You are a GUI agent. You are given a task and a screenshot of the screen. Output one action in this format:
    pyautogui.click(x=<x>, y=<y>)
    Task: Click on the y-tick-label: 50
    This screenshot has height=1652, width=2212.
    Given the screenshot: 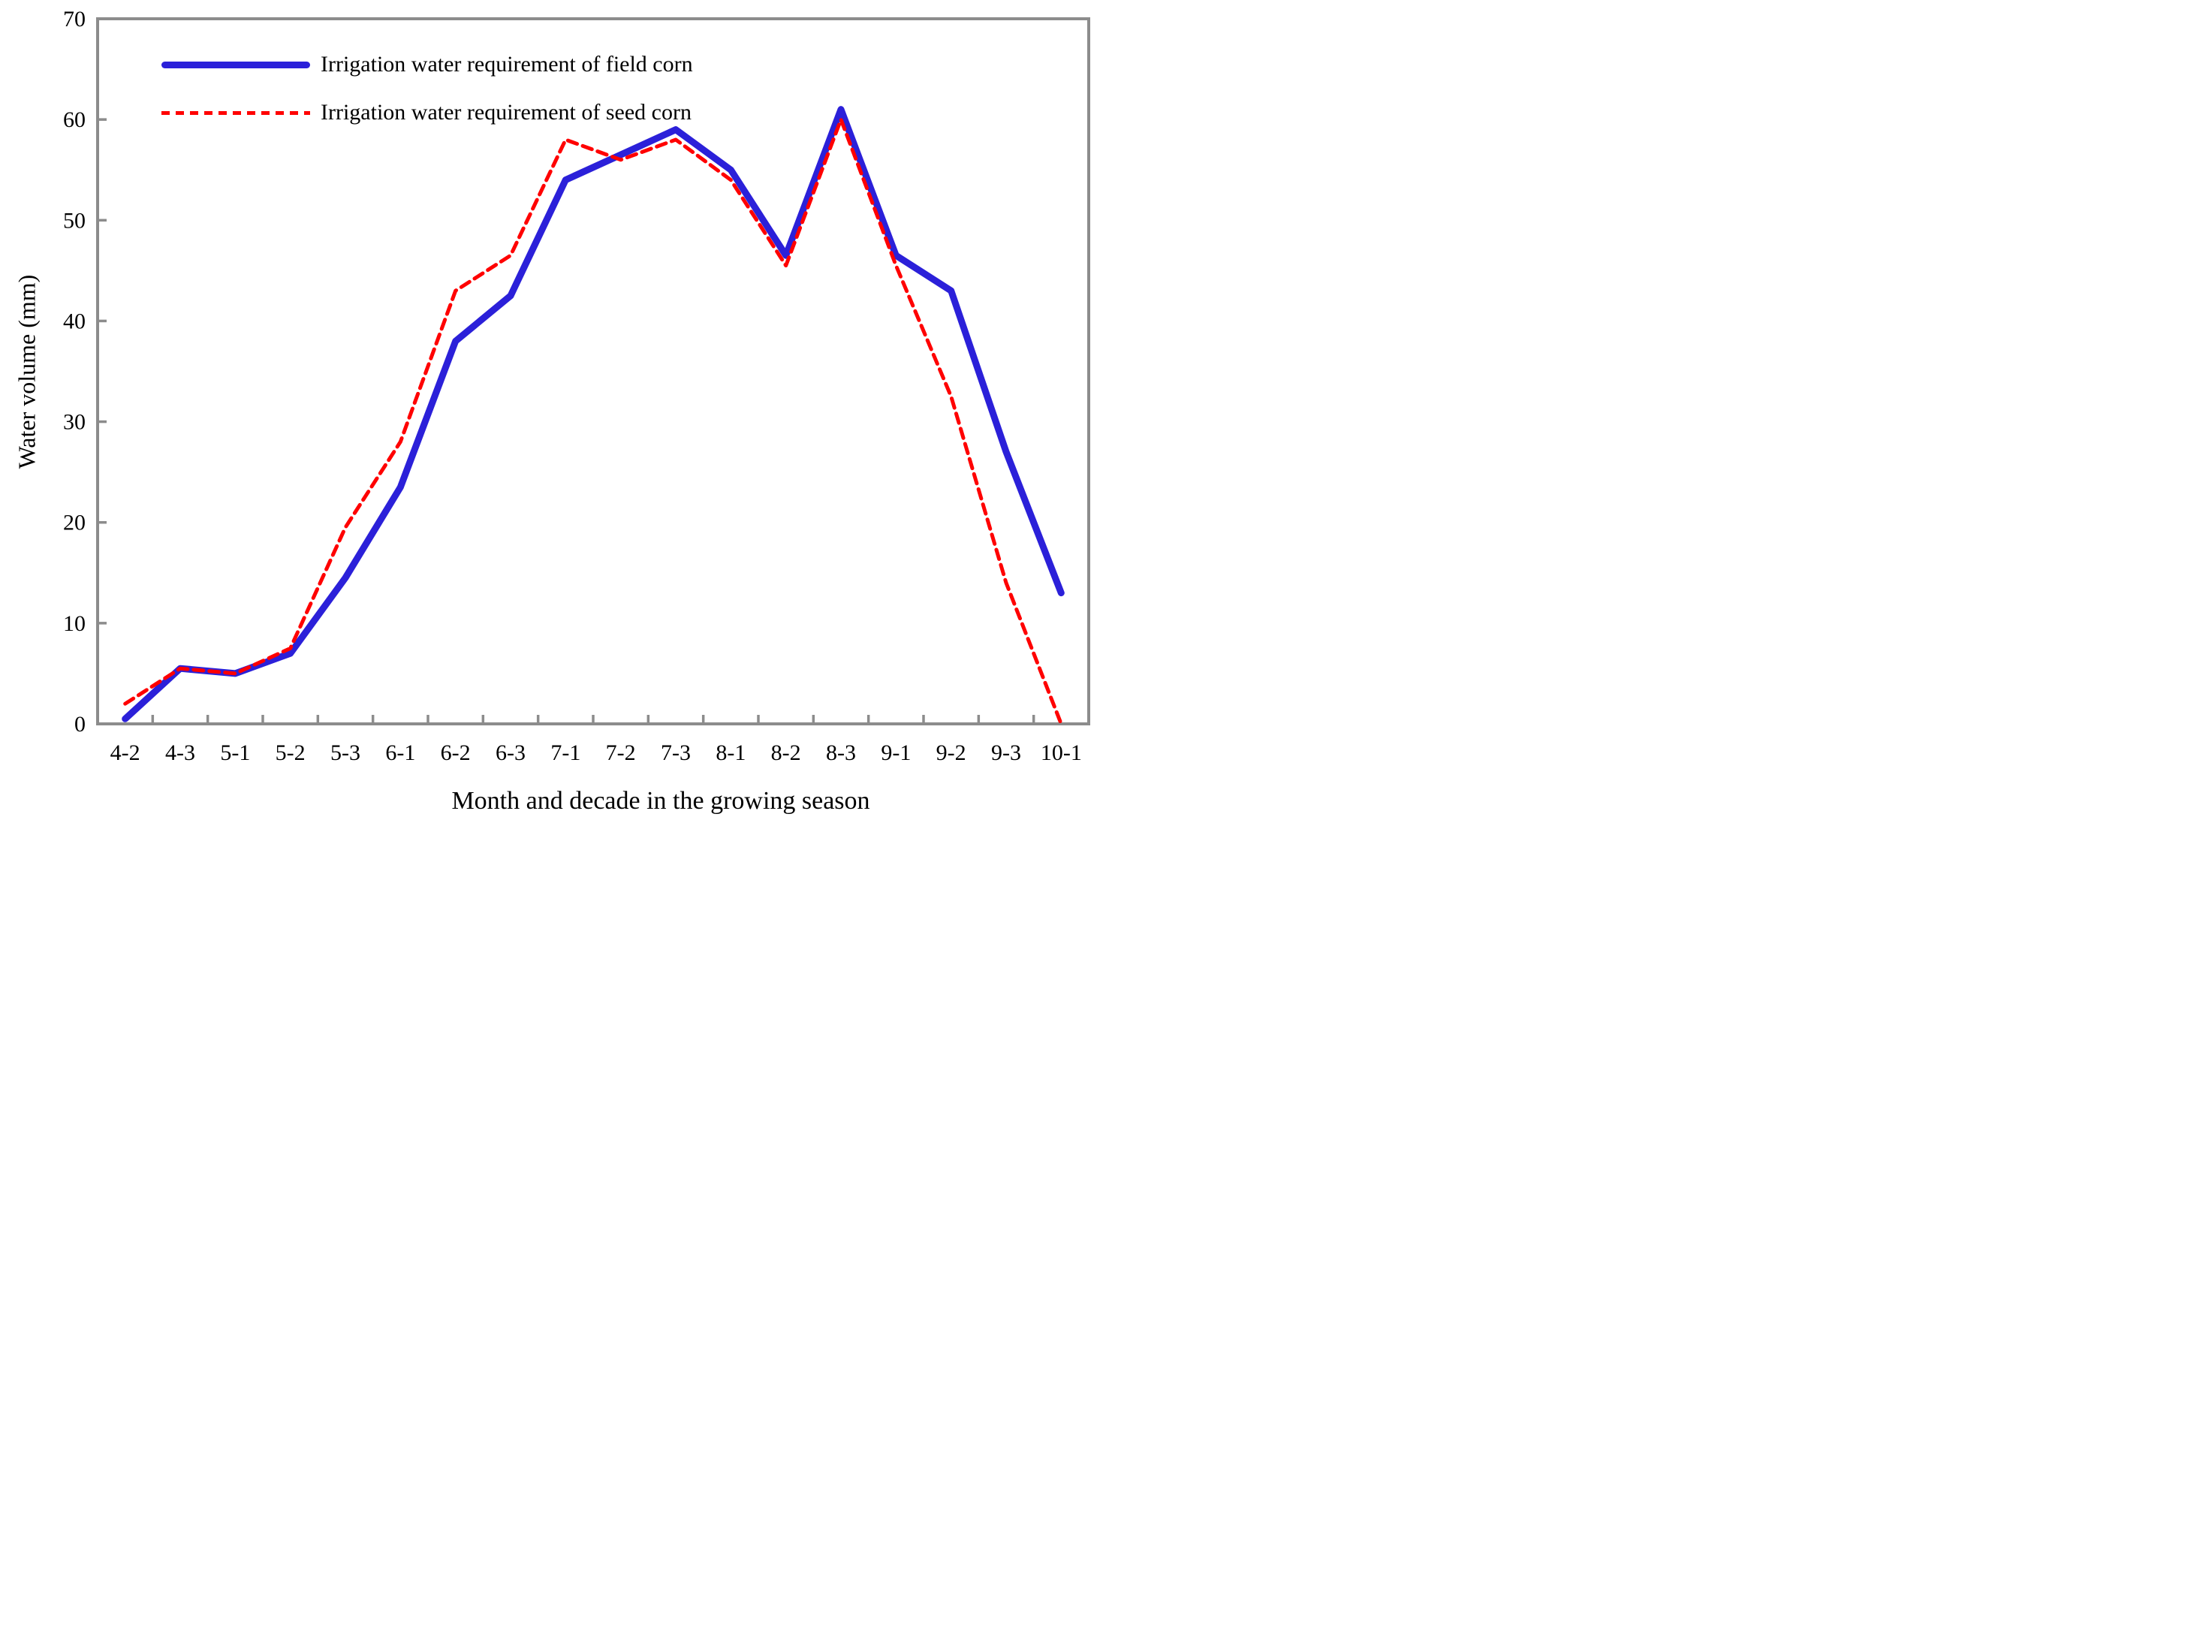 What is the action you would take?
    pyautogui.click(x=74, y=220)
    